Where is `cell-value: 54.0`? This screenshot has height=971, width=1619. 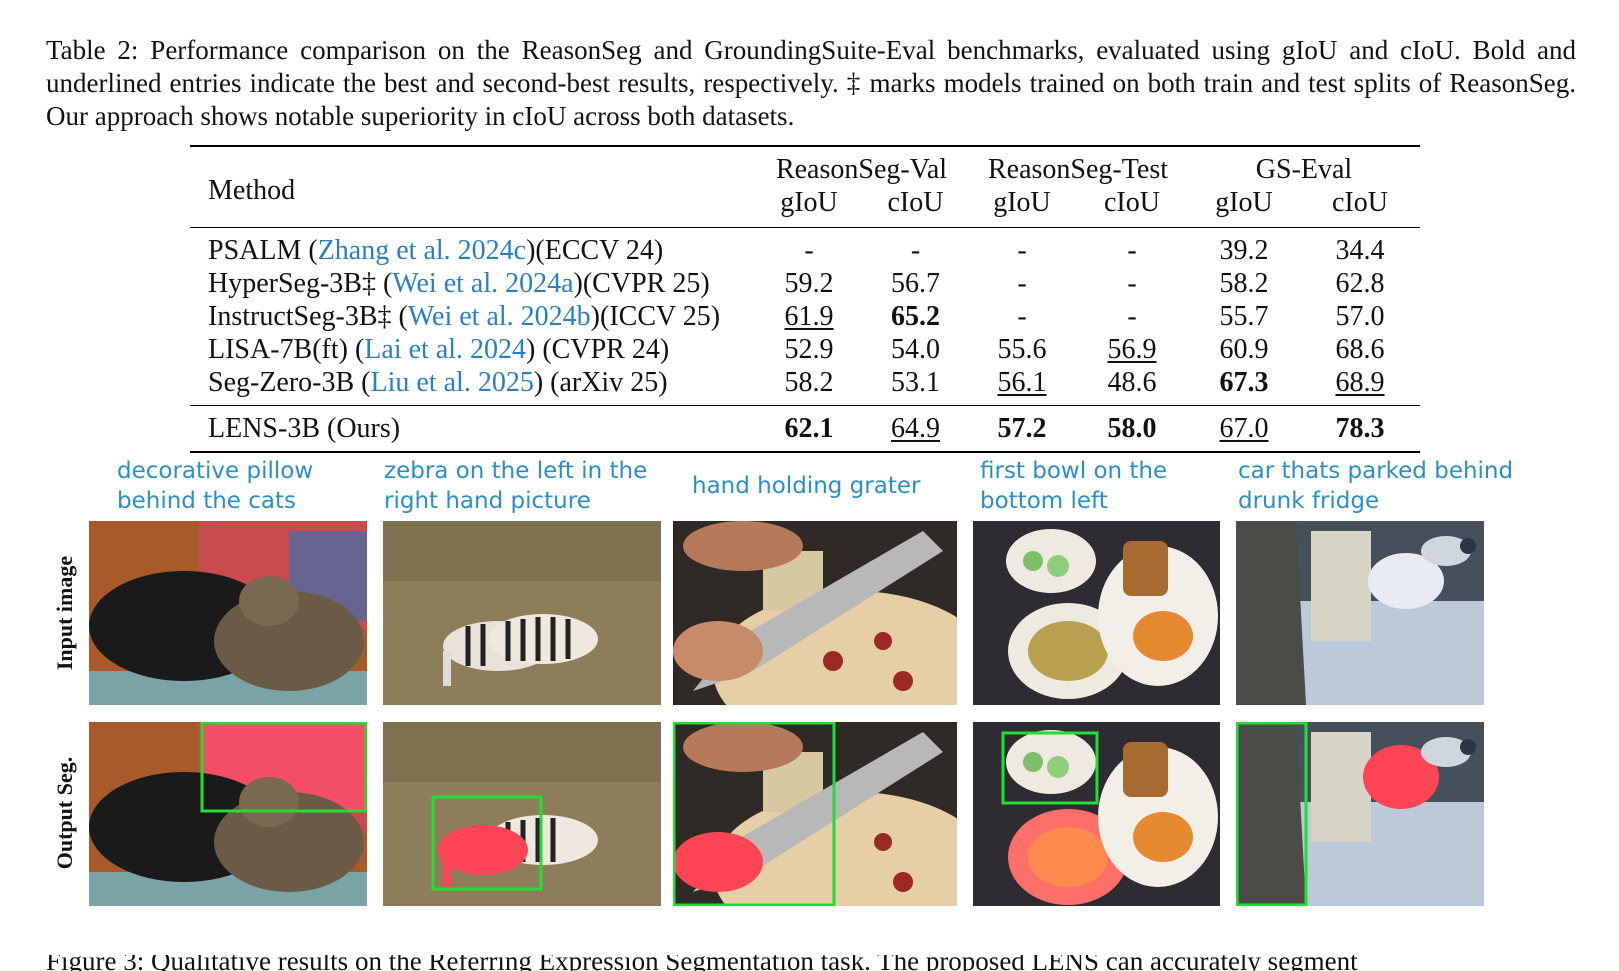
cell-value: 54.0 is located at coordinates (915, 349).